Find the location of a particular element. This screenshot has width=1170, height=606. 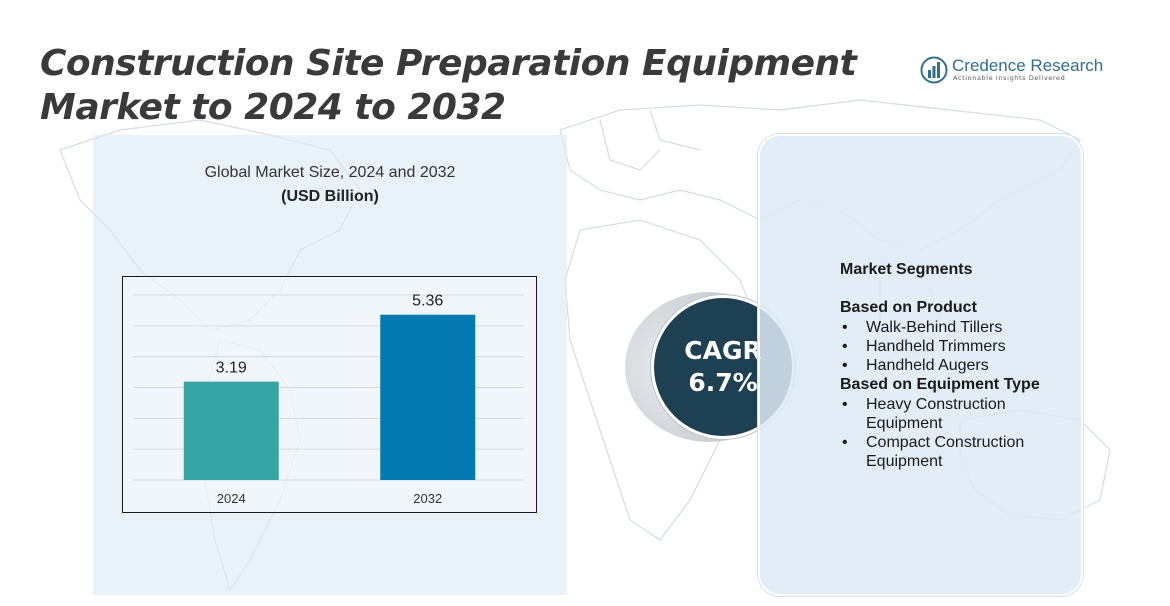

segment-item: Handheld Trimmers is located at coordinates (960, 346).